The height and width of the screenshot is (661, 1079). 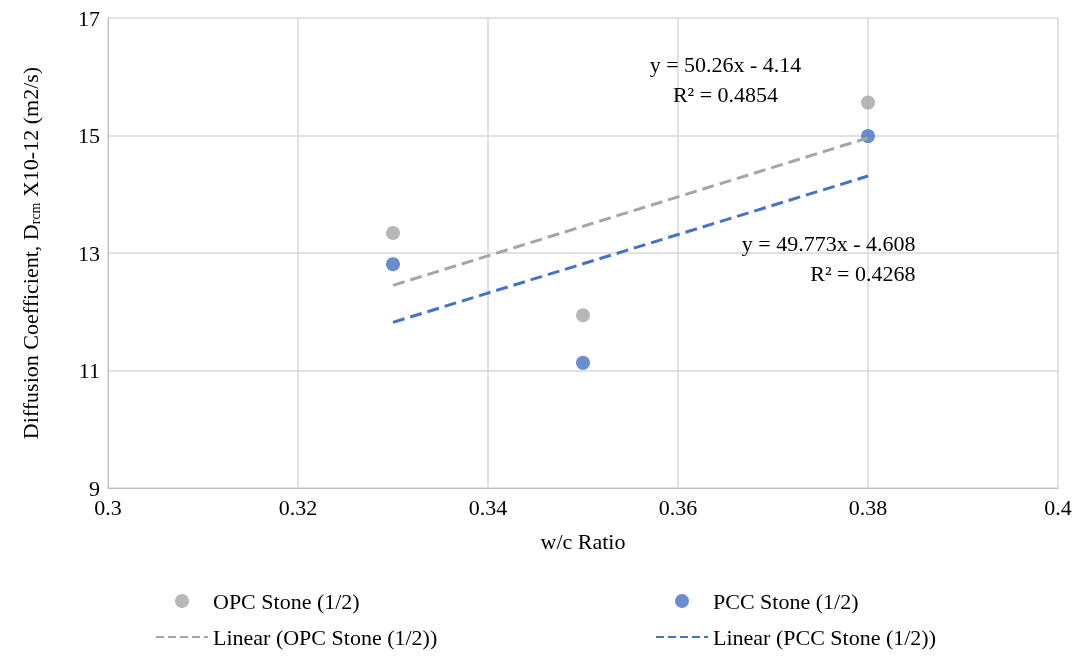 I want to click on legend-label: OPC Stone (1/2), so click(x=286, y=601).